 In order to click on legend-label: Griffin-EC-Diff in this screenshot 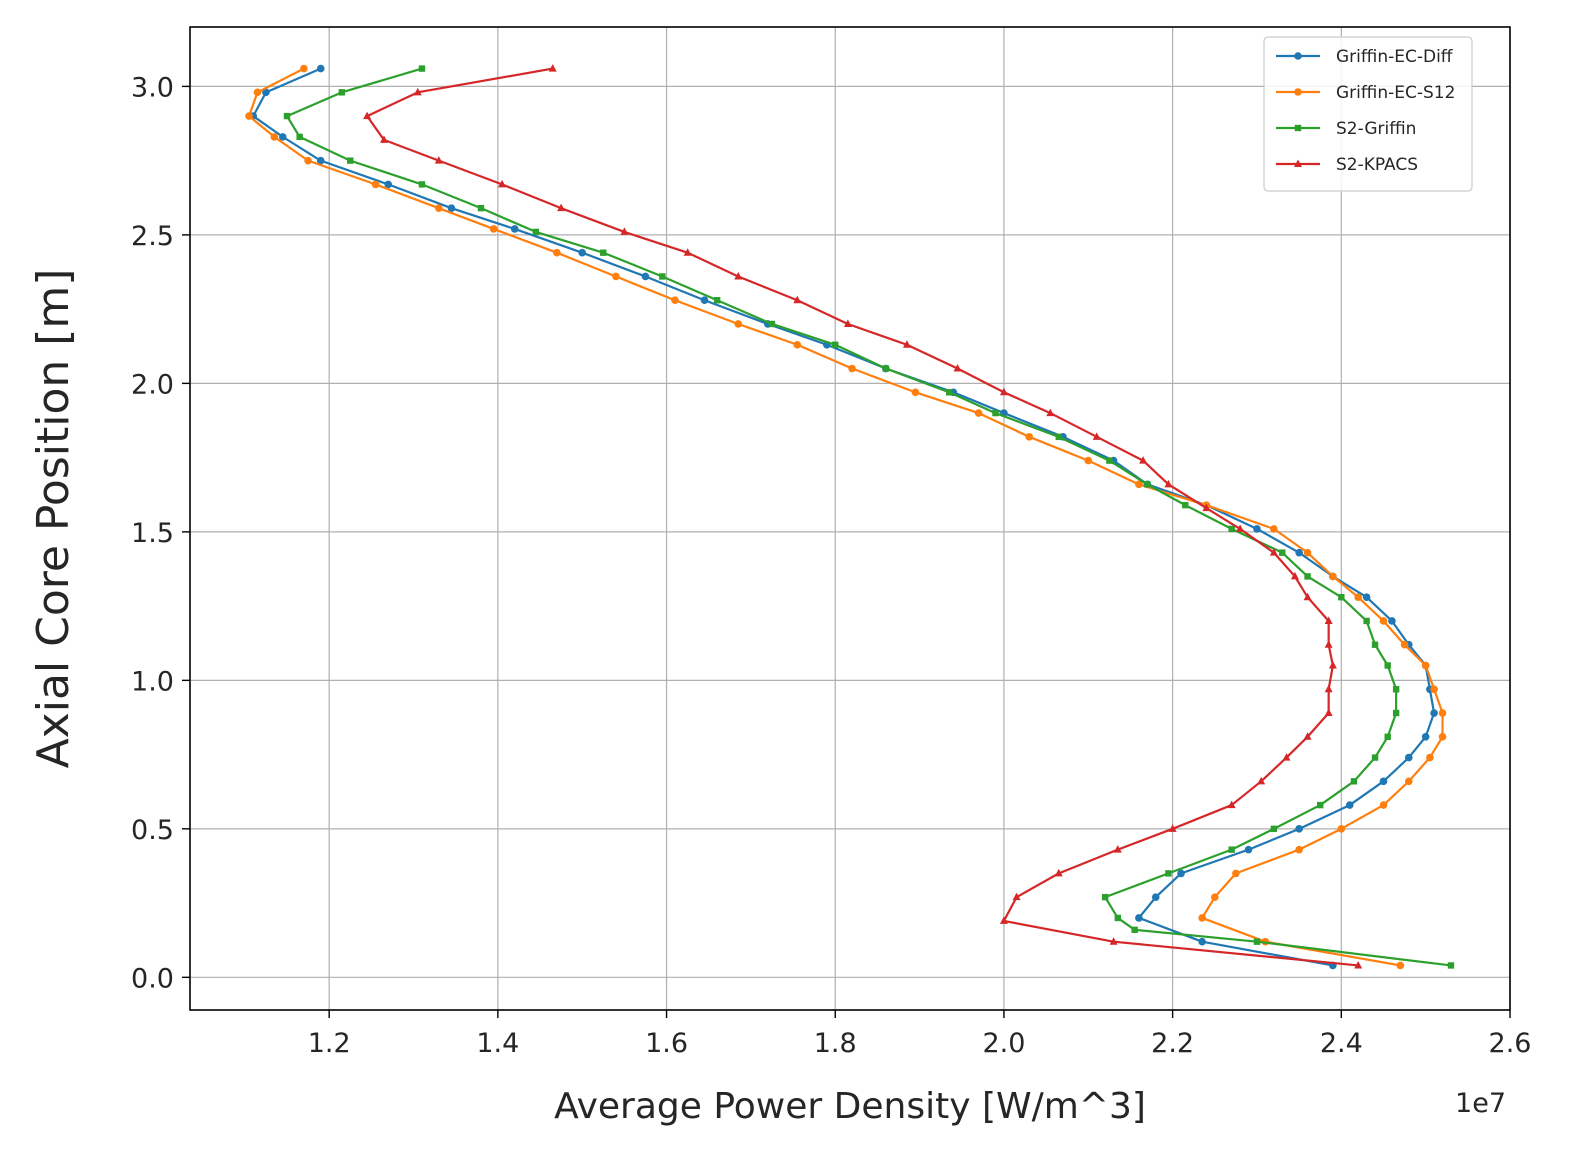, I will do `click(1395, 57)`.